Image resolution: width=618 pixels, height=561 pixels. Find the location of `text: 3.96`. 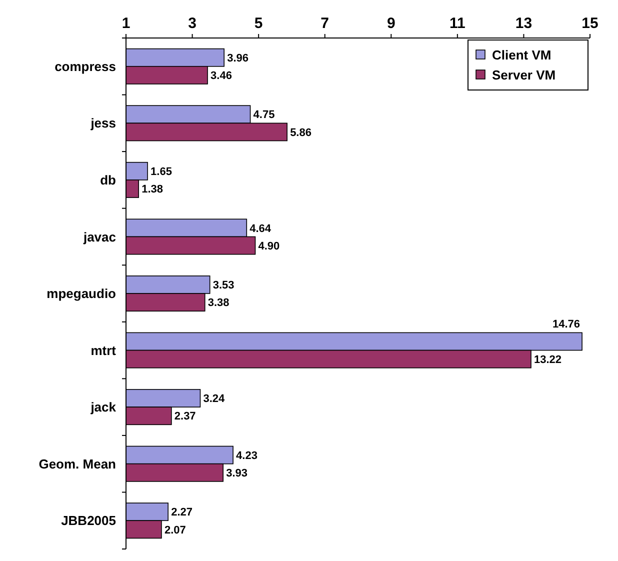

text: 3.96 is located at coordinates (238, 58).